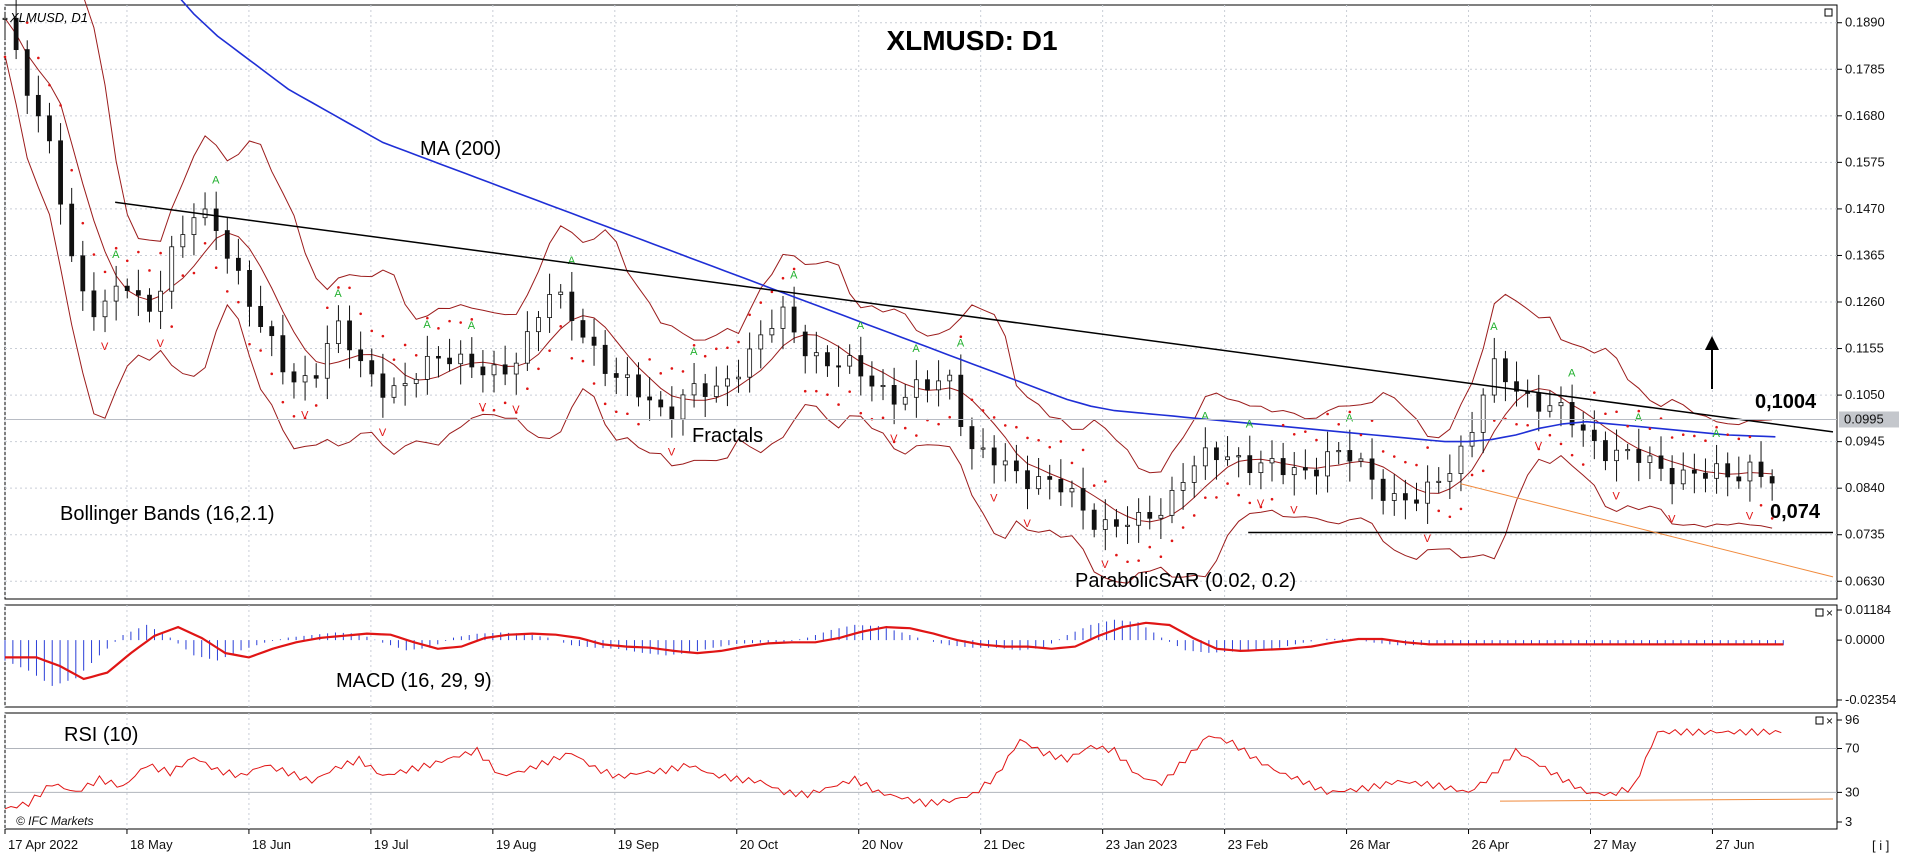 The height and width of the screenshot is (862, 1912). Describe the element at coordinates (1829, 721) in the screenshot. I see `rsi-pane-close-icon: ×` at that location.